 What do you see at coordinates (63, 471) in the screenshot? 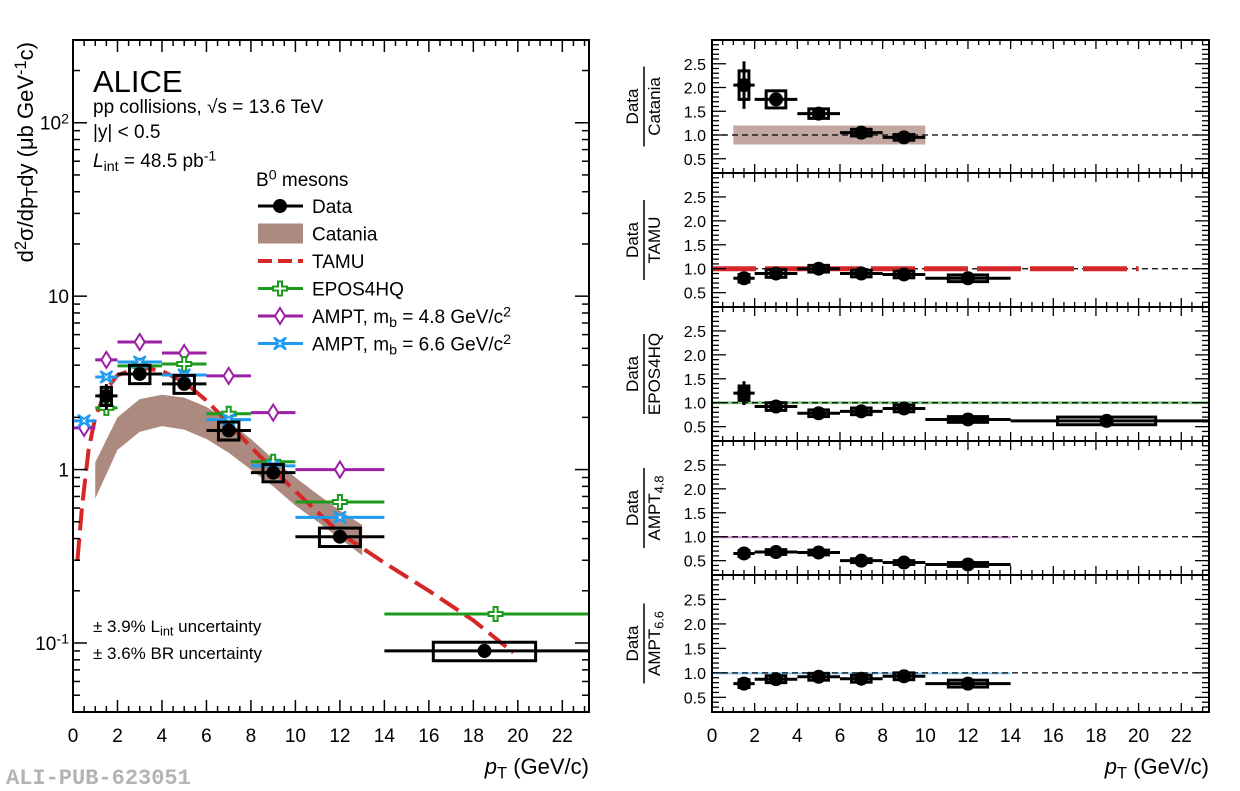
I see `y-tick-label: 1` at bounding box center [63, 471].